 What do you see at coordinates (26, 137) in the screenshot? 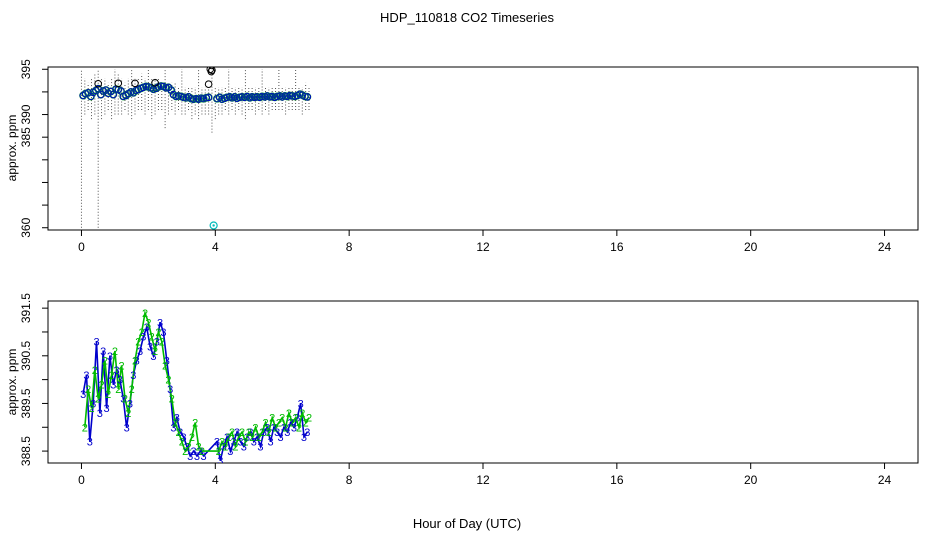
I see `y-tick-label: 385` at bounding box center [26, 137].